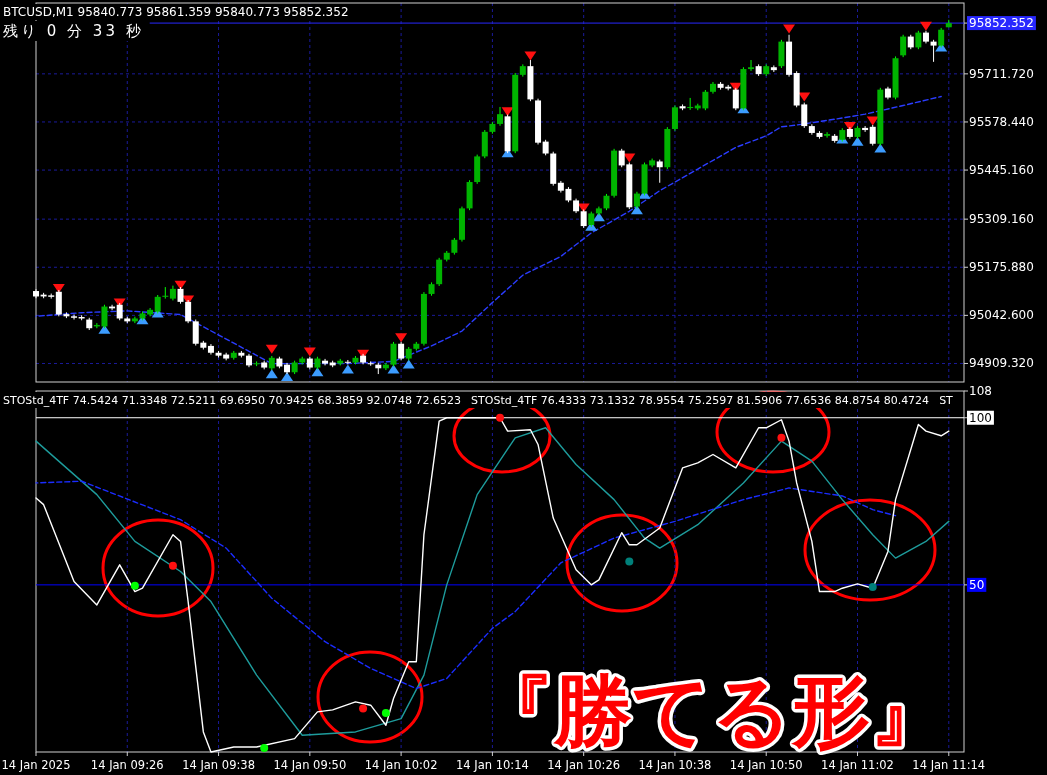 This screenshot has height=775, width=1047. Describe the element at coordinates (946, 400) in the screenshot. I see `annotation: ST` at that location.